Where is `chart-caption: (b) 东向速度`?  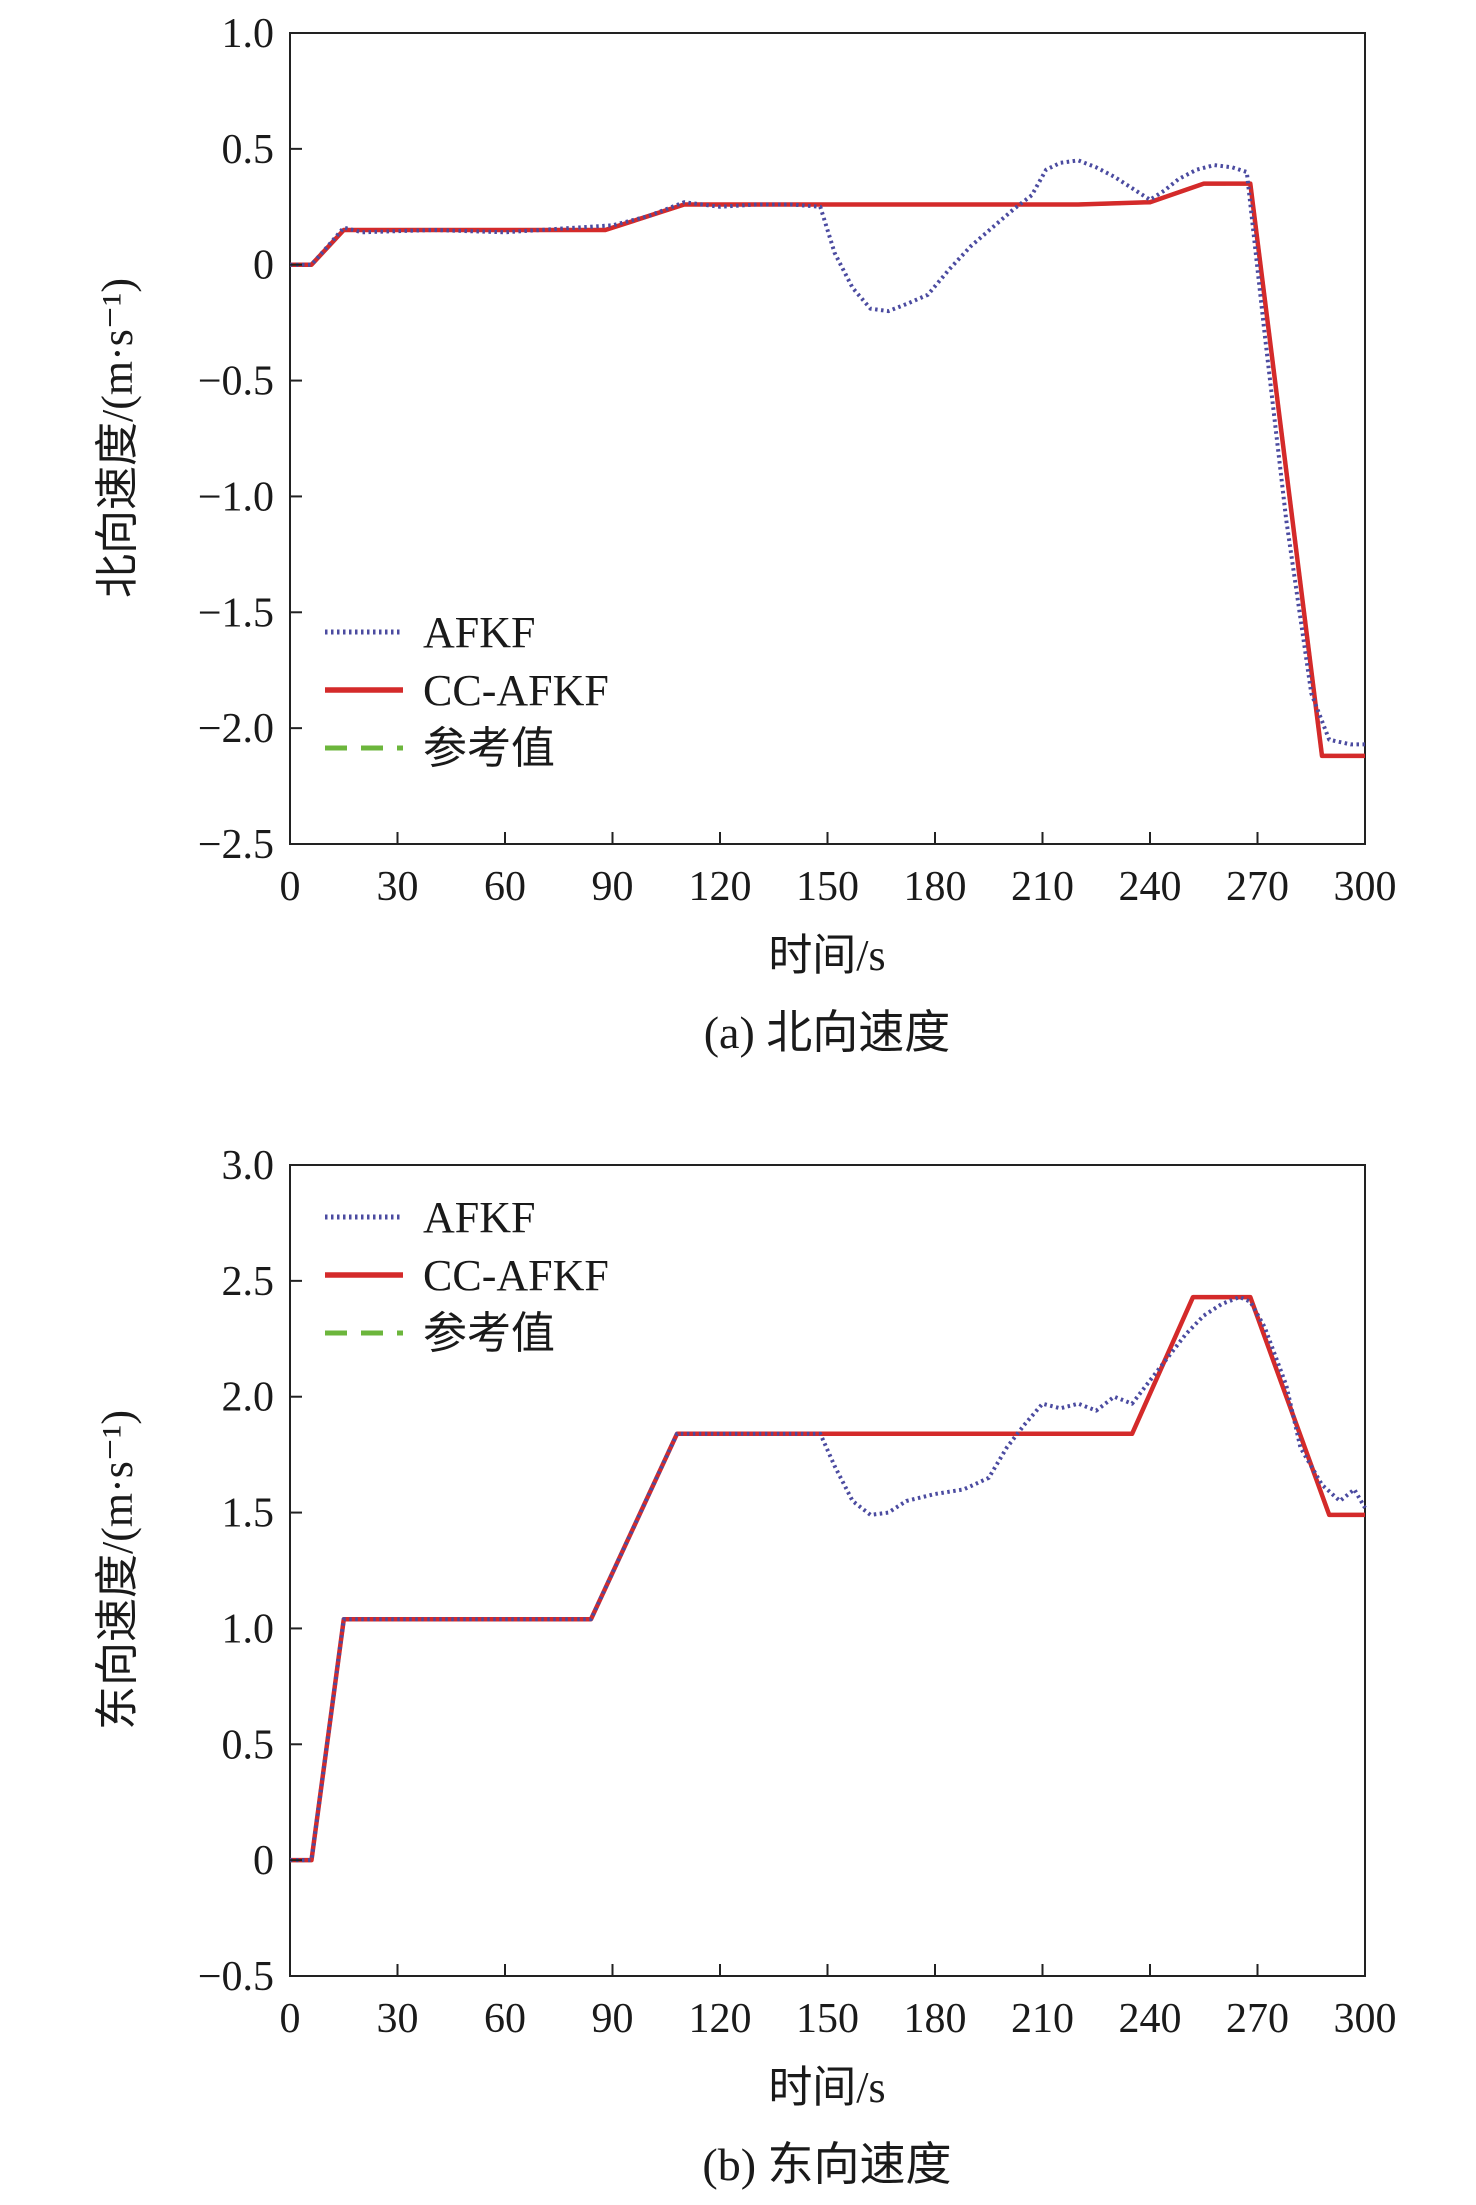
chart-caption: (b) 东向速度 is located at coordinates (826, 2164).